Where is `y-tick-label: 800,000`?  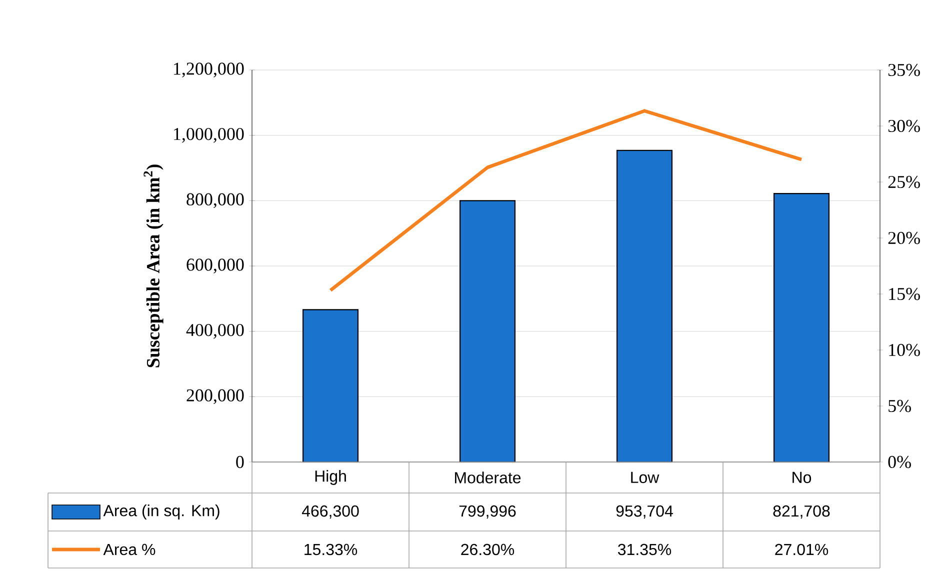
y-tick-label: 800,000 is located at coordinates (215, 200).